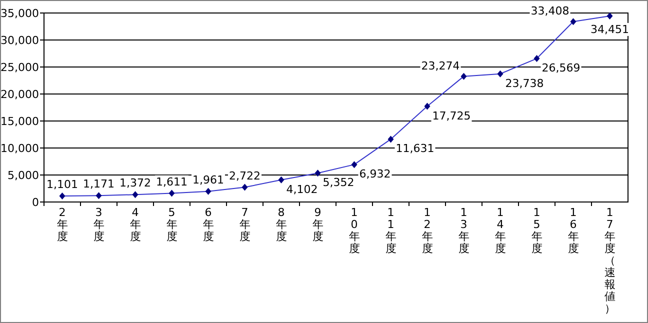 The image size is (648, 323). Describe the element at coordinates (208, 224) in the screenshot. I see `x-tick-label: 6年度` at that location.